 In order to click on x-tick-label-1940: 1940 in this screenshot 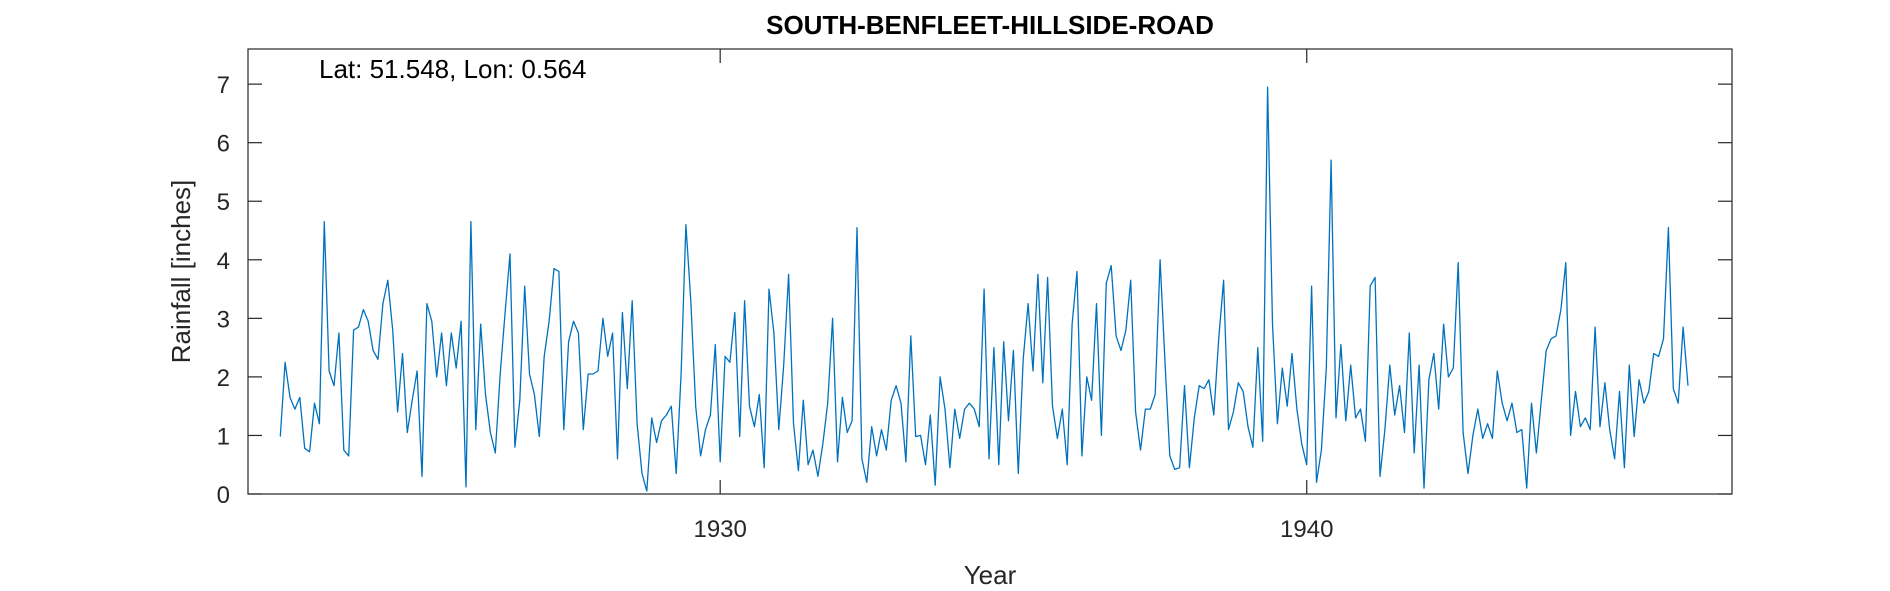, I will do `click(1306, 529)`.